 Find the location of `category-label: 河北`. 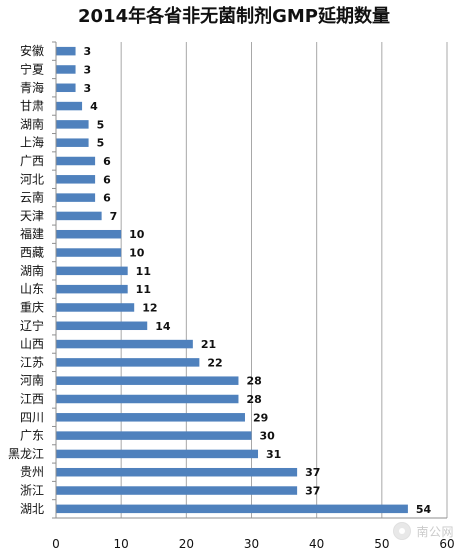

category-label: 河北 is located at coordinates (32, 179).